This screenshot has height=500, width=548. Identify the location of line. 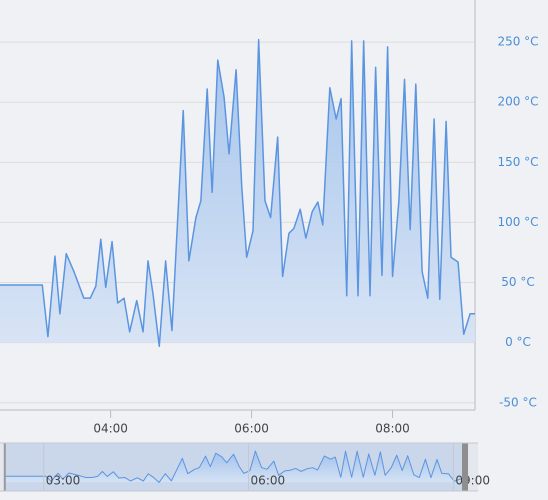
(235, 466).